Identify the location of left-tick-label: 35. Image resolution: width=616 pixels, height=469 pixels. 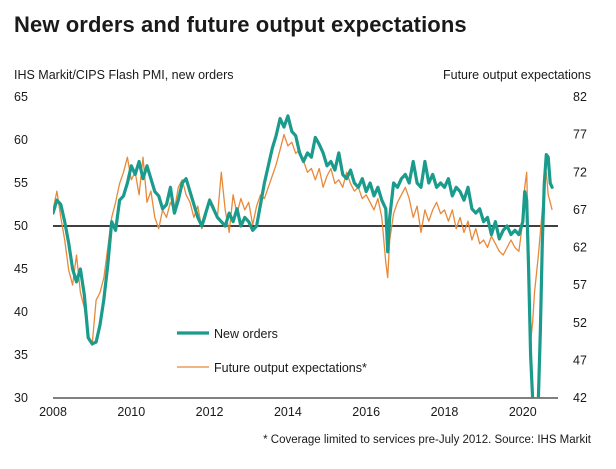
(21, 355).